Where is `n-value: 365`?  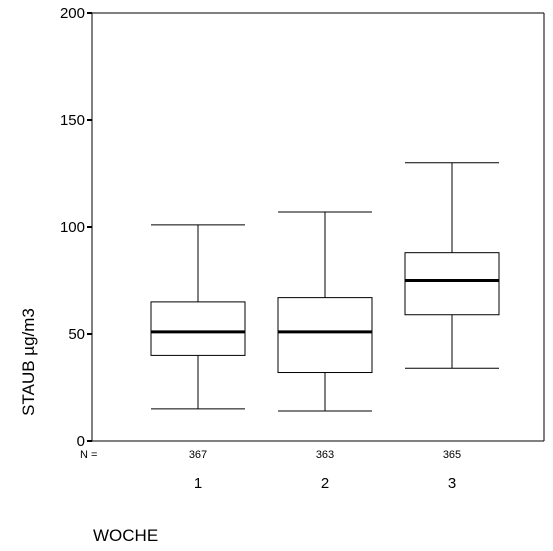 n-value: 365 is located at coordinates (452, 455).